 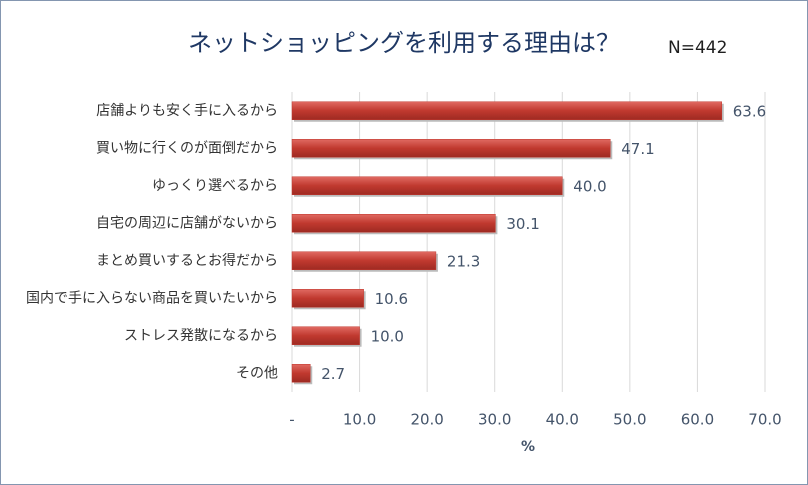 What do you see at coordinates (764, 420) in the screenshot?
I see `x-tick-label: 70.0` at bounding box center [764, 420].